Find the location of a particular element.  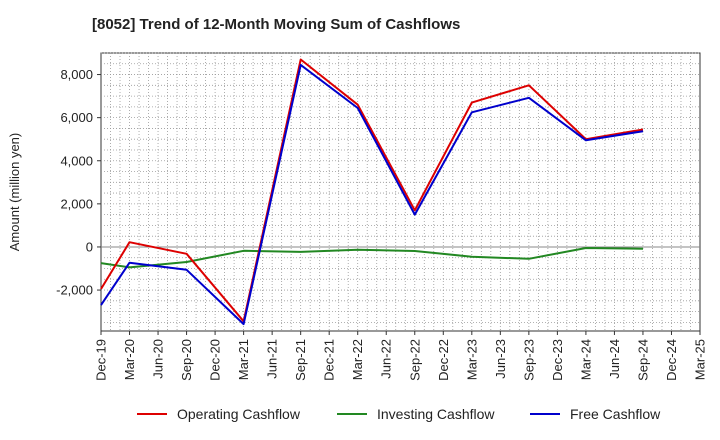

x-tick-label: Jun-22 is located at coordinates (386, 359).